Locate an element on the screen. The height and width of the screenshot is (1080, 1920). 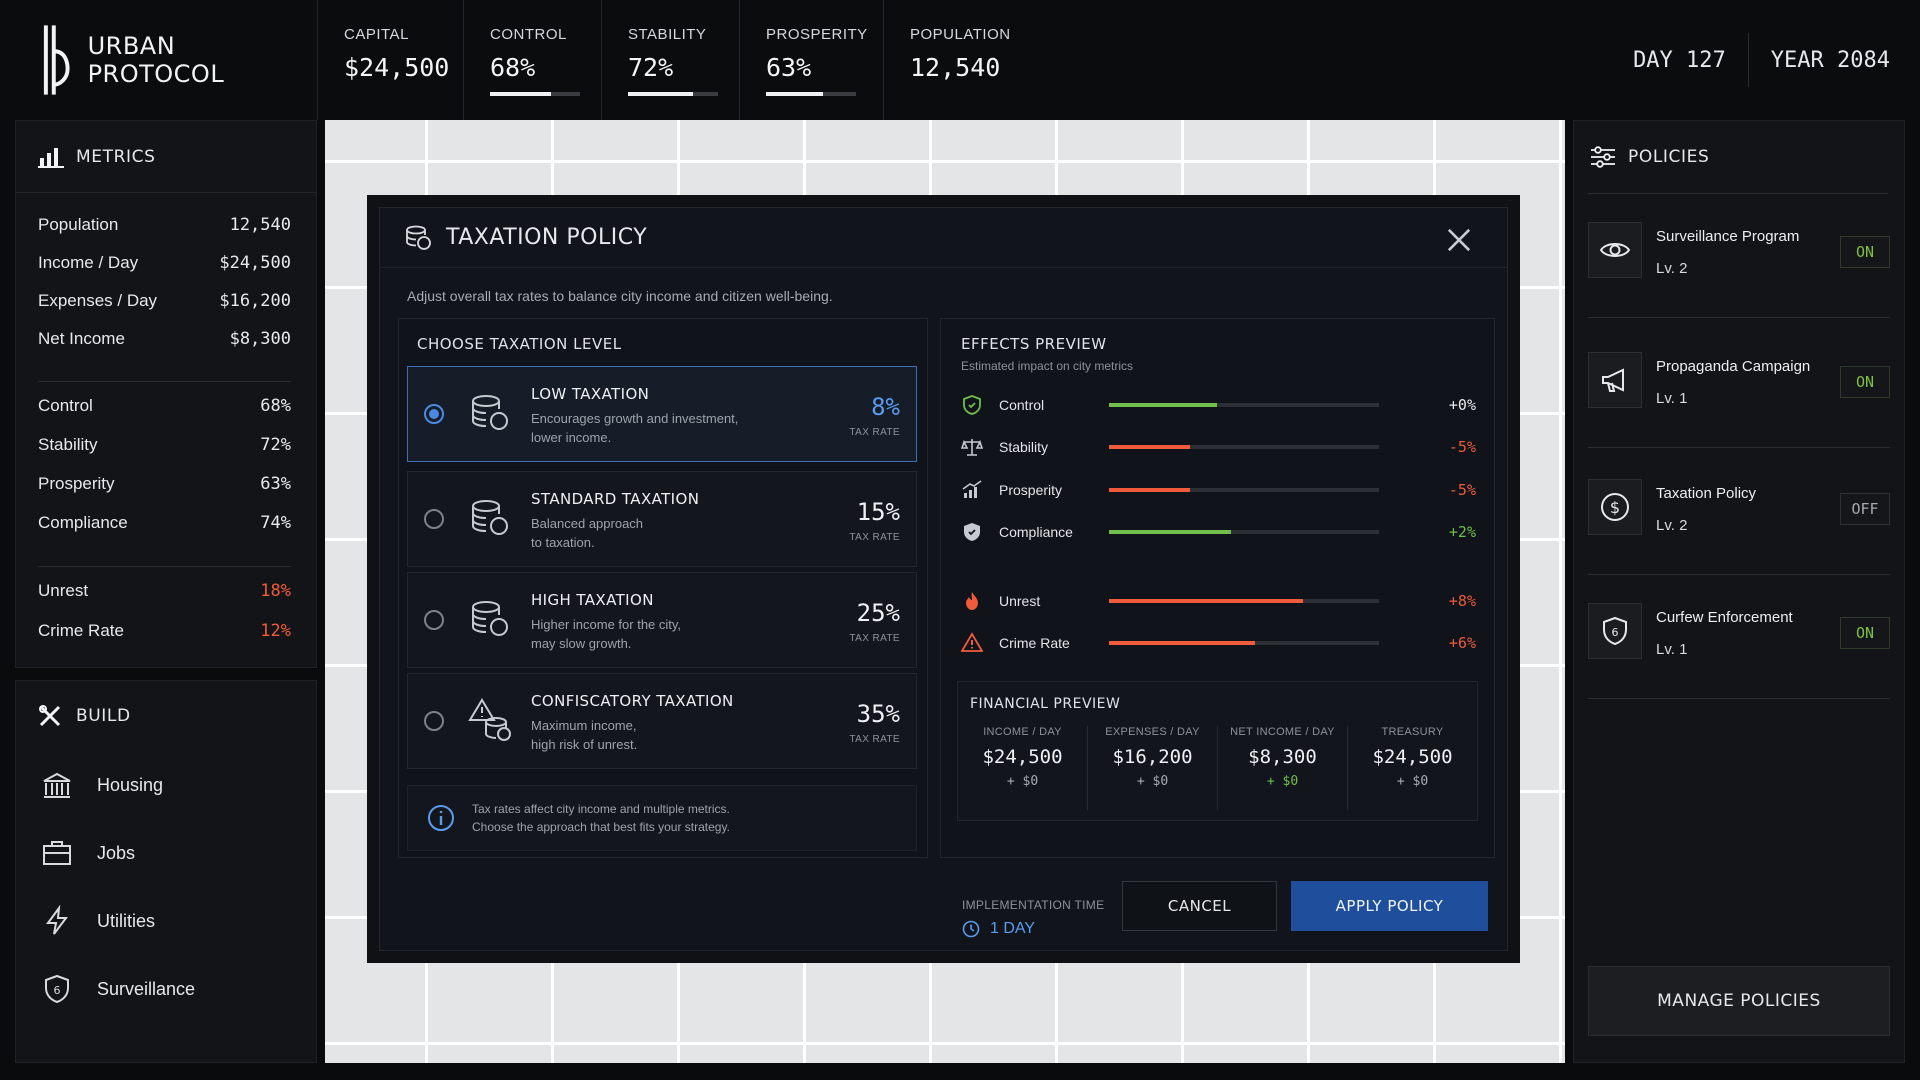
metric-value: 18% is located at coordinates (275, 591).